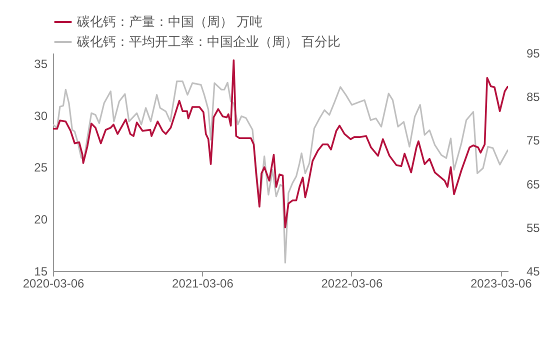  What do you see at coordinates (41, 115) in the screenshot?
I see `y-tick-label: 30` at bounding box center [41, 115].